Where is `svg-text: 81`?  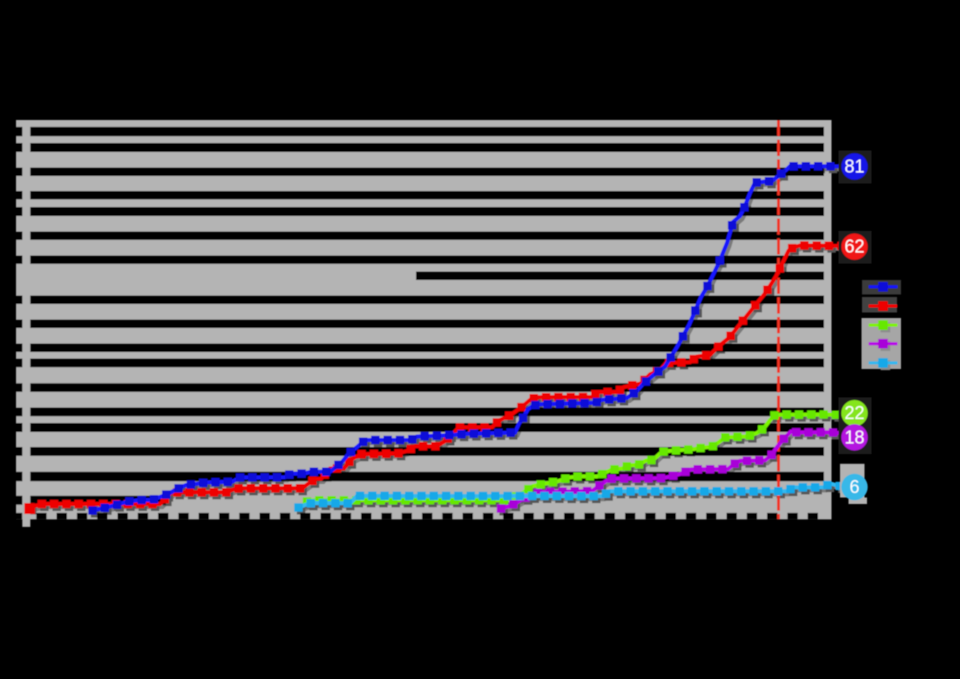 svg-text: 81 is located at coordinates (854, 167).